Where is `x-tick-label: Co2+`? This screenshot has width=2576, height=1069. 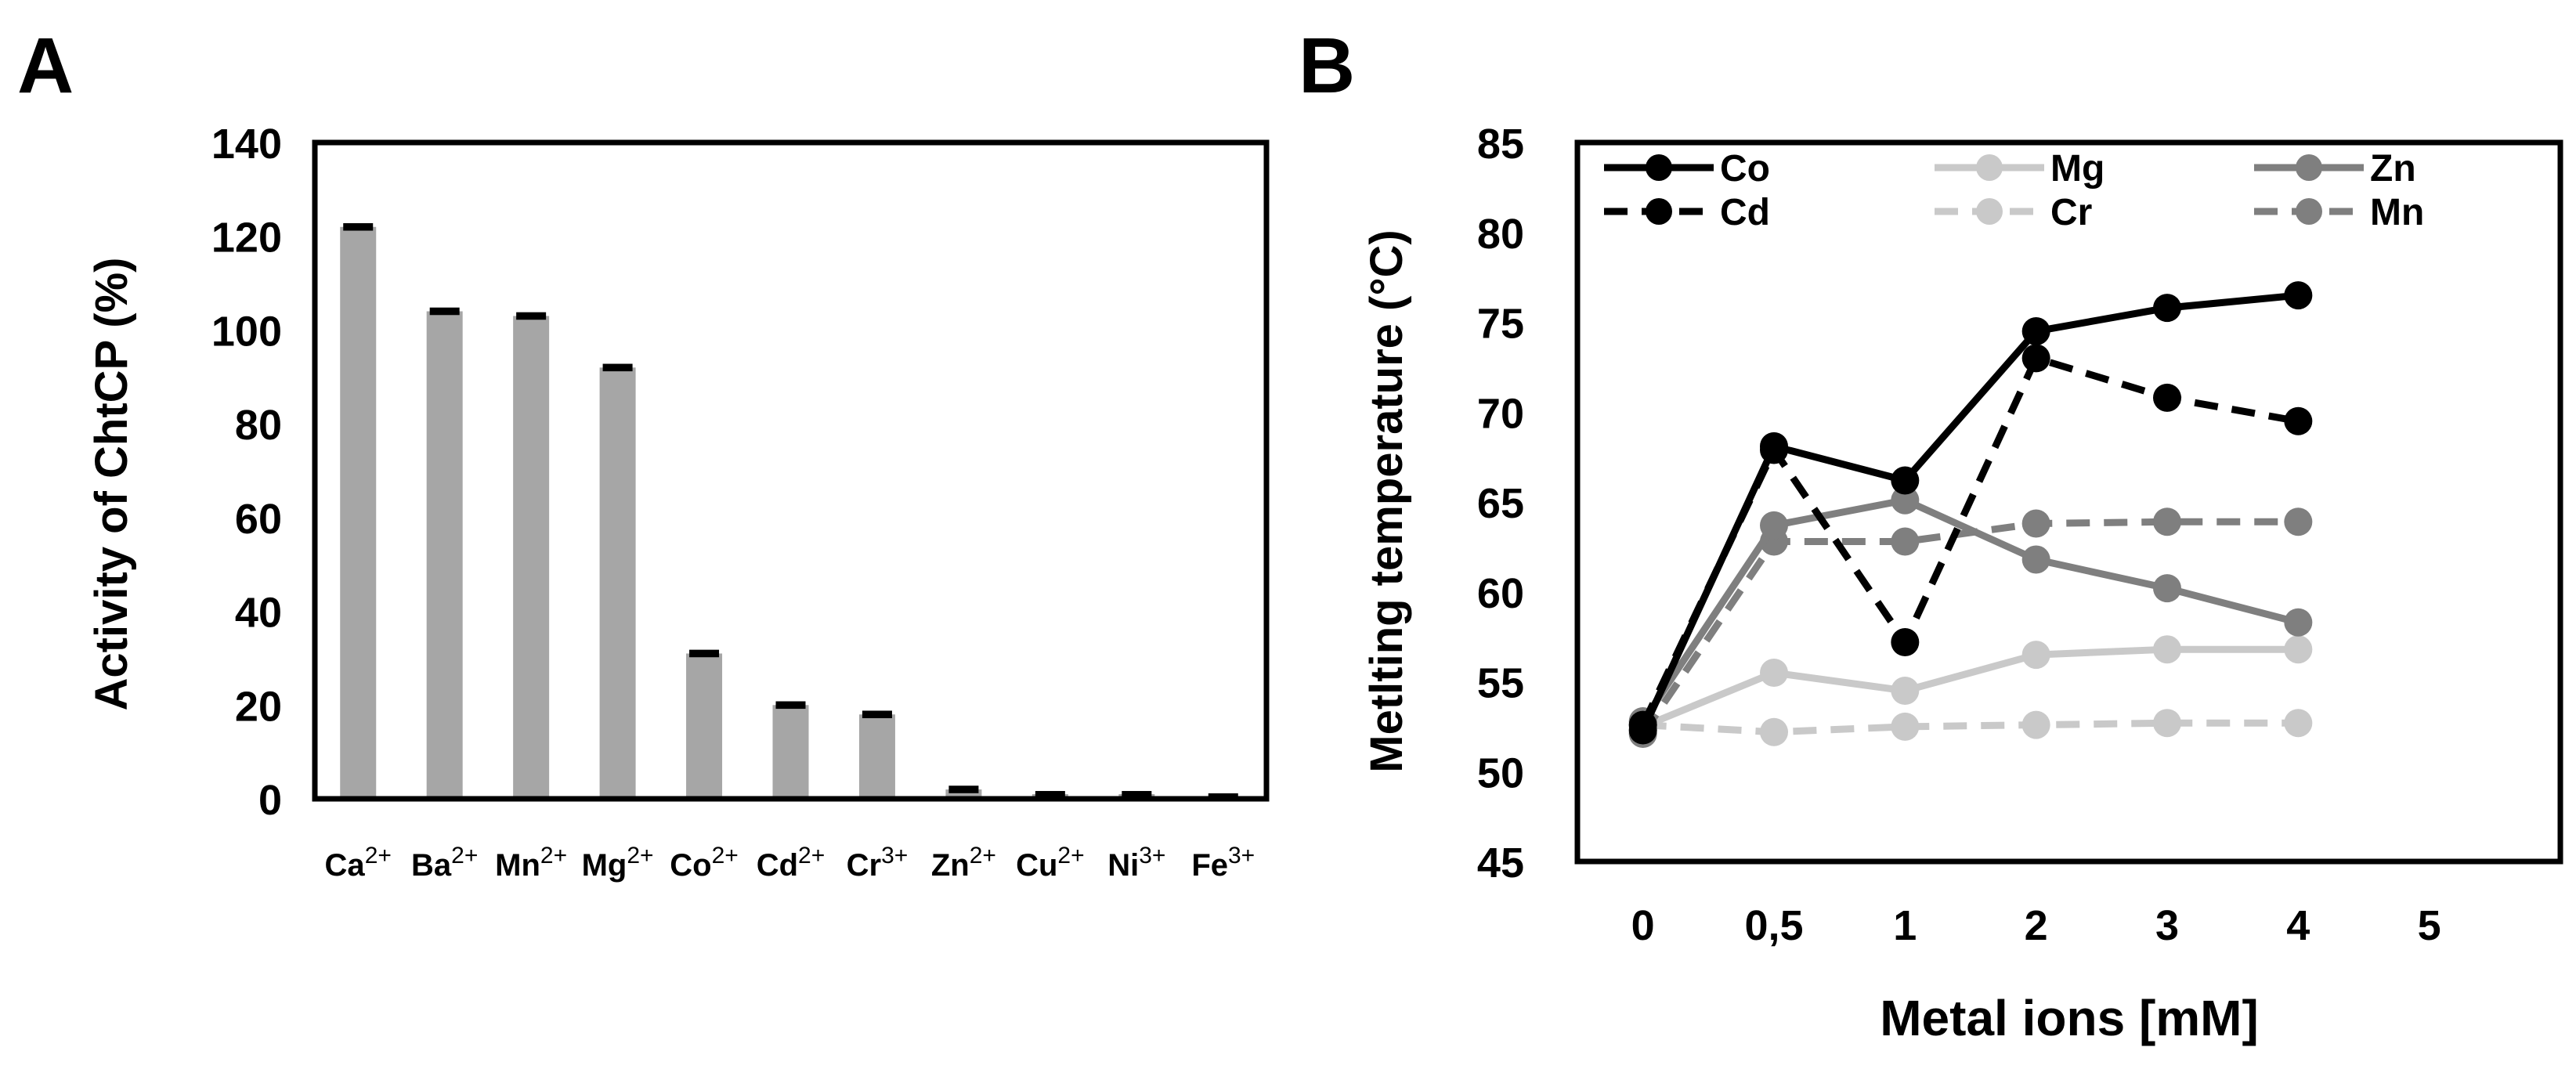
x-tick-label: Co2+ is located at coordinates (704, 863).